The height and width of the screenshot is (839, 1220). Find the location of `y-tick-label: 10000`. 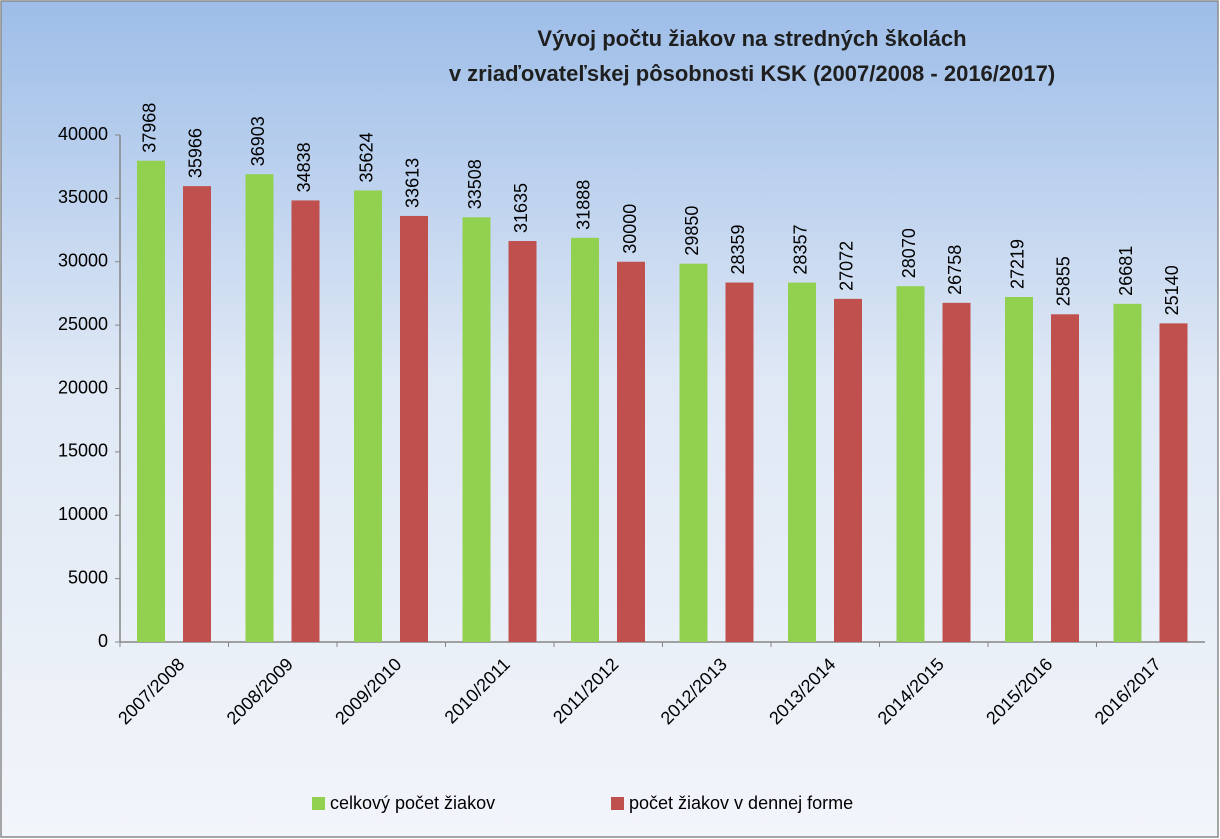

y-tick-label: 10000 is located at coordinates (83, 514).